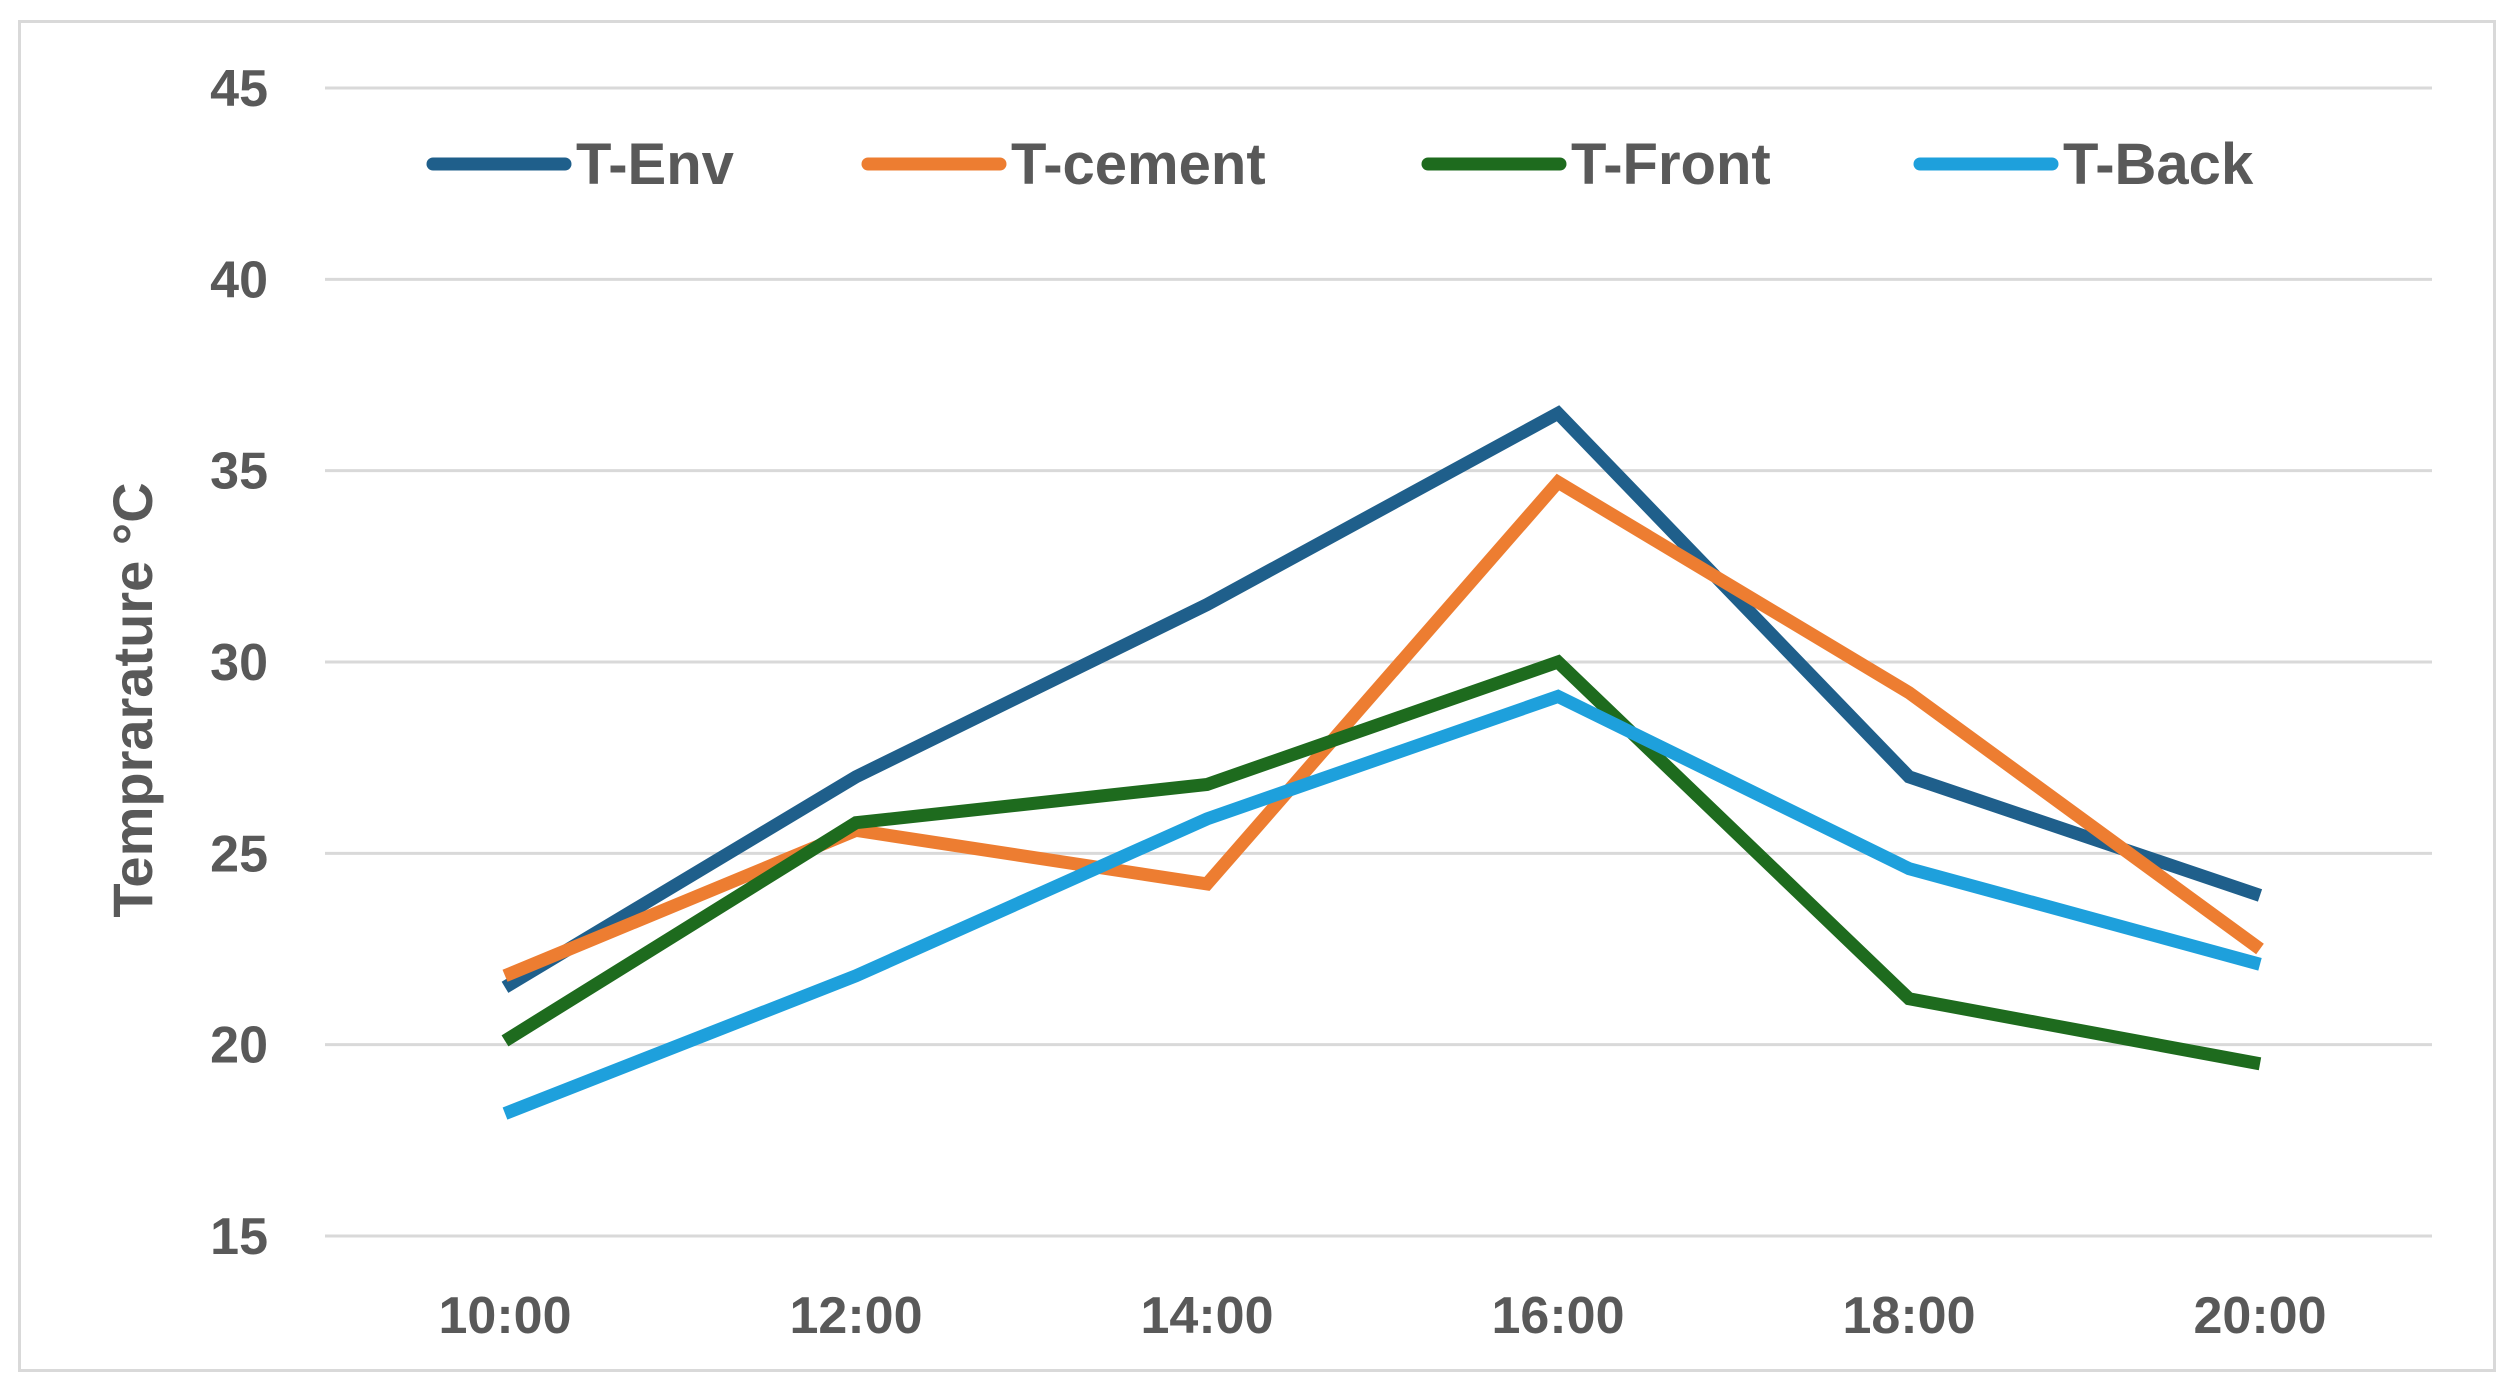 This screenshot has width=2516, height=1396. Describe the element at coordinates (655, 164) in the screenshot. I see `legend-label-t-env: T-Env` at that location.